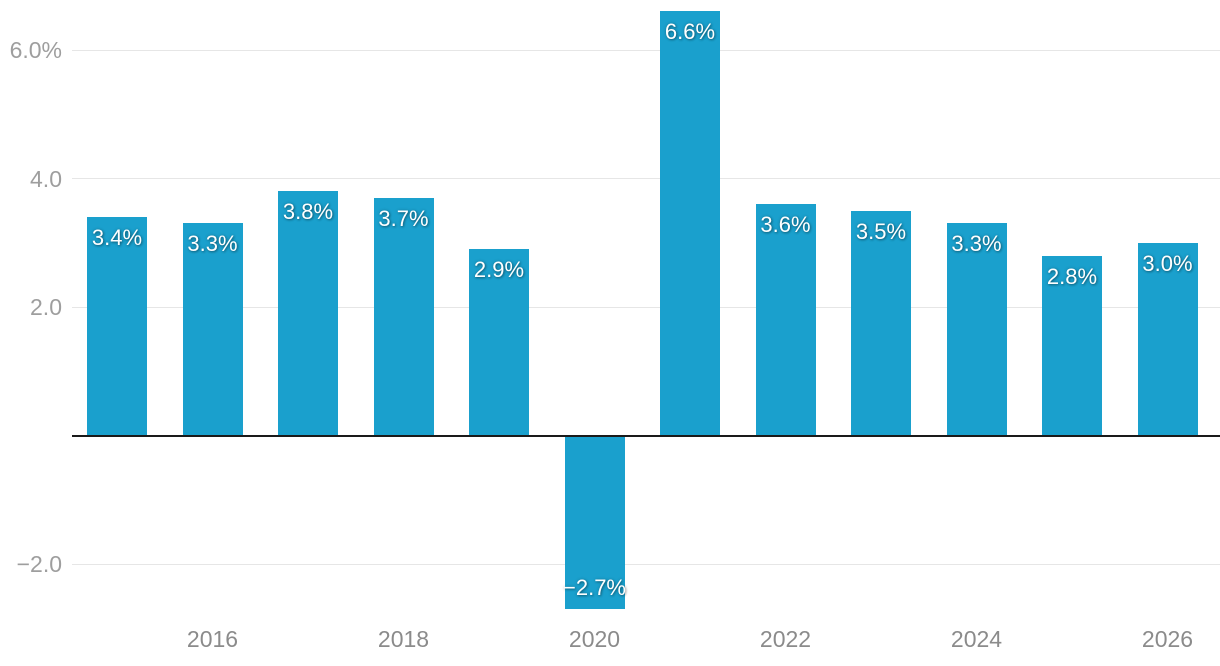 Image resolution: width=1220 pixels, height=666 pixels. I want to click on x-axis-tick-label: 2018, so click(403, 639).